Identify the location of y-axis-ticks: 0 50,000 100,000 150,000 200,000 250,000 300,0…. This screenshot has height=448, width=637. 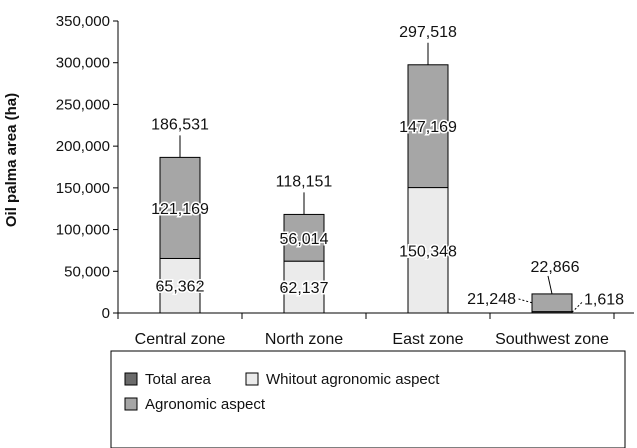
(87, 167).